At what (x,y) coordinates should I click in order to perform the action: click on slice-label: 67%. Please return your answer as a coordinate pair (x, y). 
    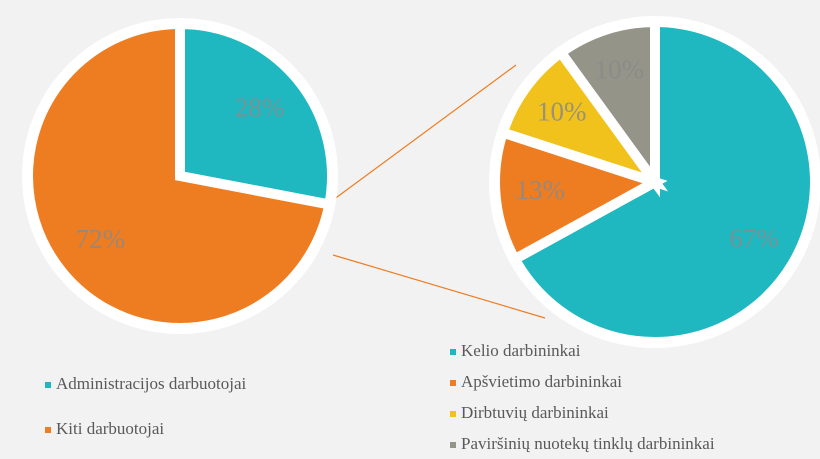
    Looking at the image, I should click on (754, 238).